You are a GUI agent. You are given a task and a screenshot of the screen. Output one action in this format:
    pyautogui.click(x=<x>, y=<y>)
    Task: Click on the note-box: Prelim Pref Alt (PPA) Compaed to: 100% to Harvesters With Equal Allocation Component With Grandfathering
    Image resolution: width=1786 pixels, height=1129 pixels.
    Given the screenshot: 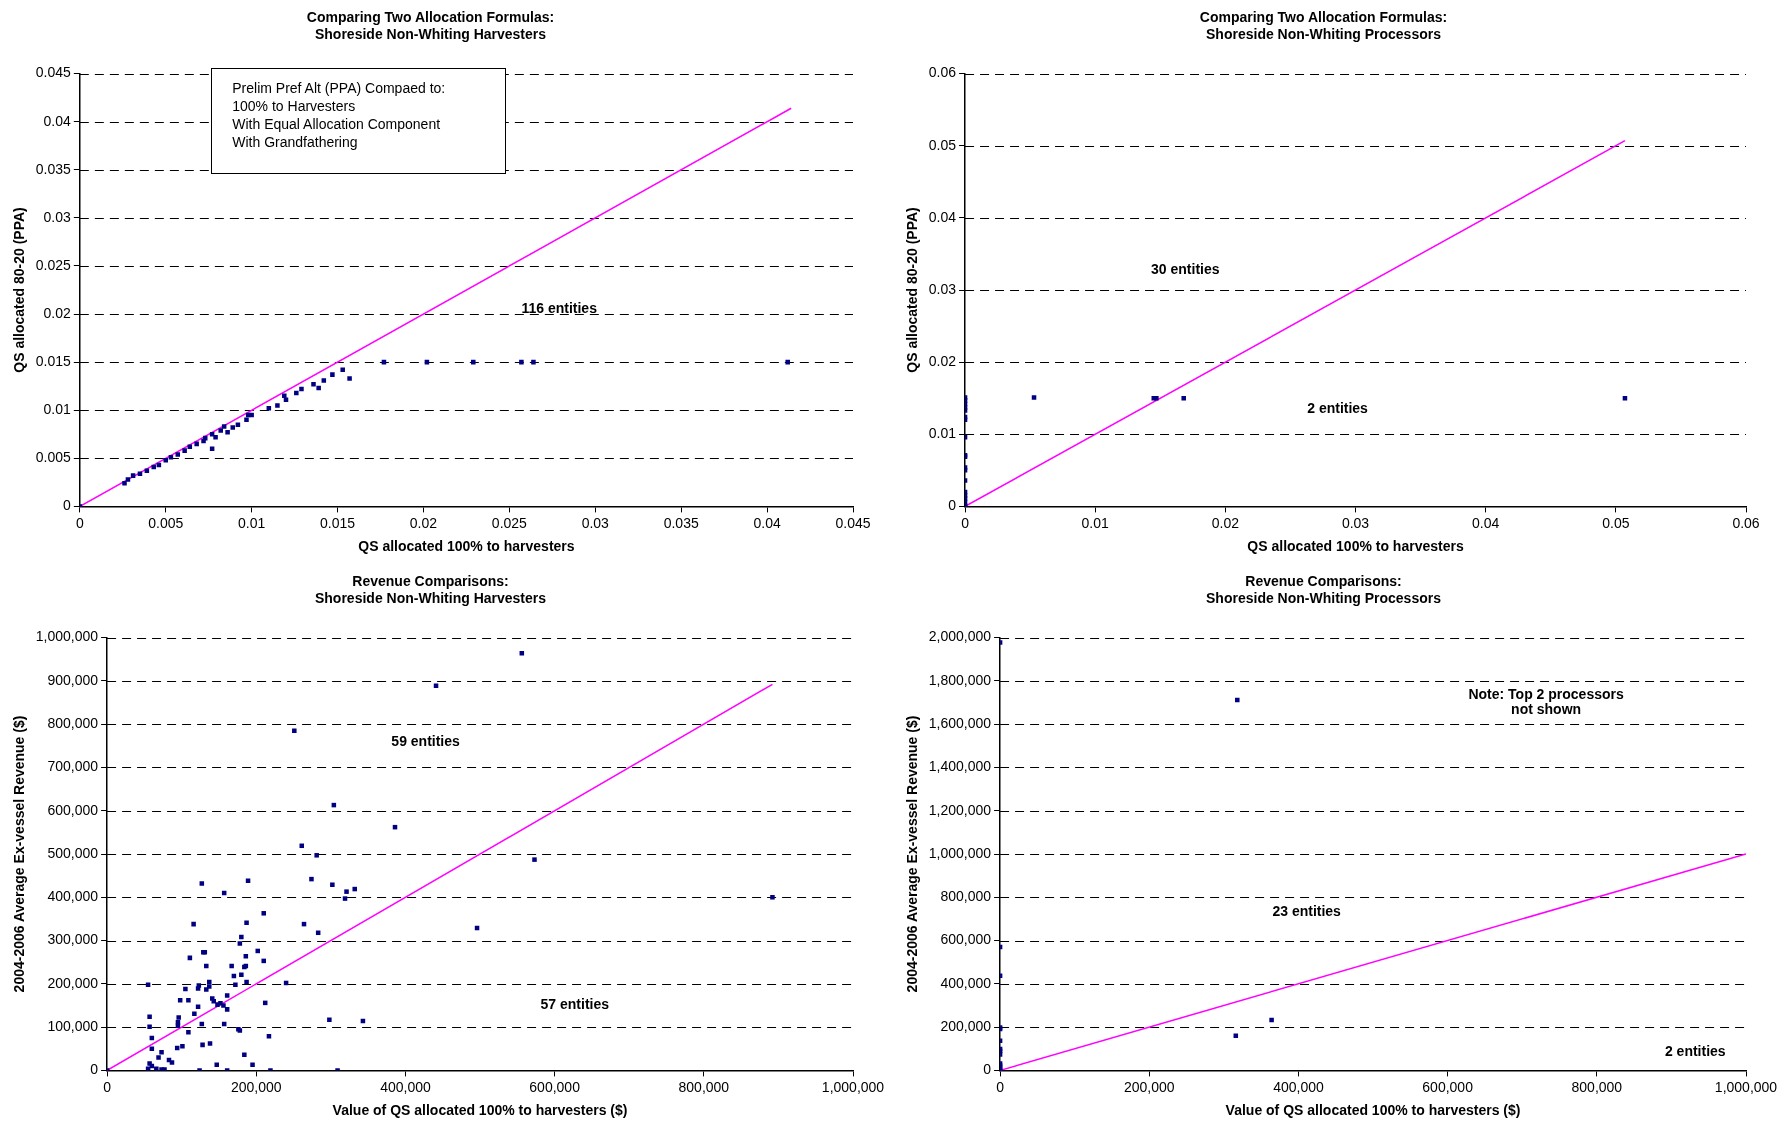 What is the action you would take?
    pyautogui.click(x=359, y=120)
    